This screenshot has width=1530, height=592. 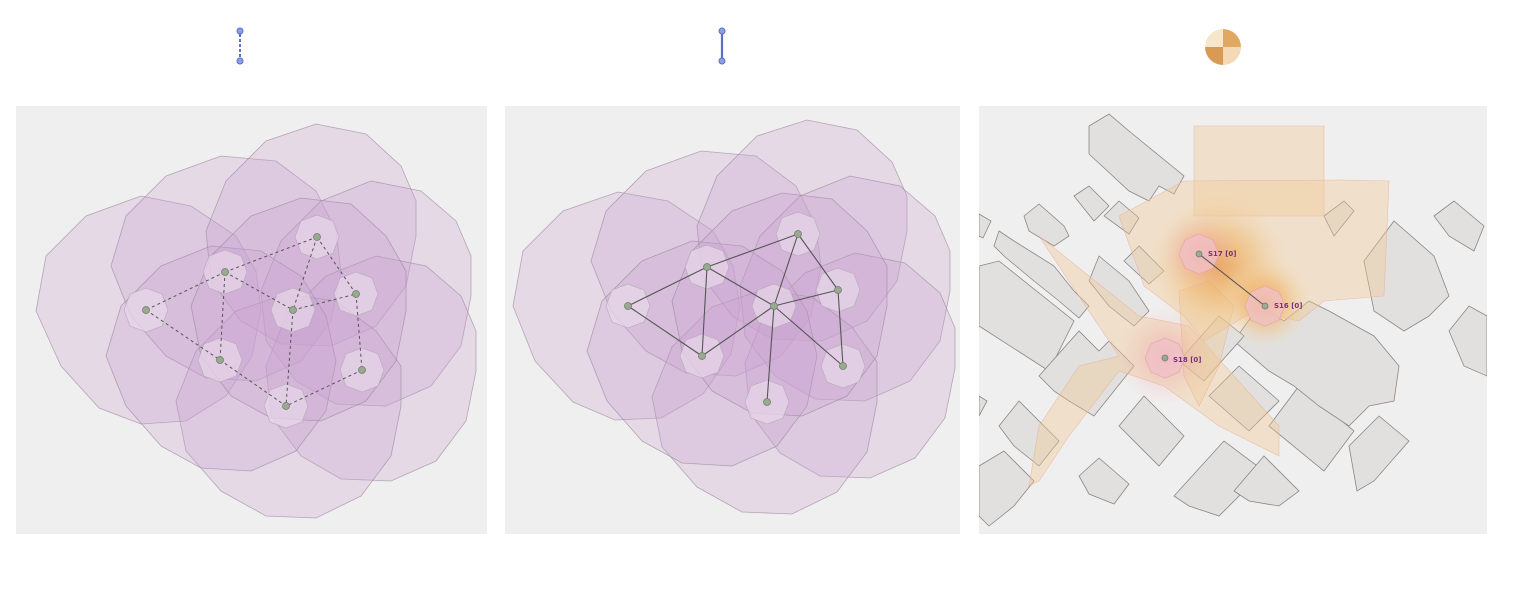 What do you see at coordinates (1223, 47) in the screenshot?
I see `coverage-quarter-icon` at bounding box center [1223, 47].